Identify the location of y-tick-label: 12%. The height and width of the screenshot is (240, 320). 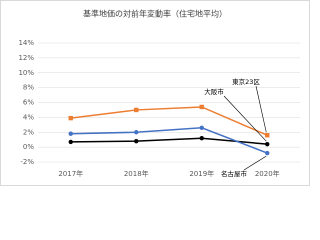
(26, 58).